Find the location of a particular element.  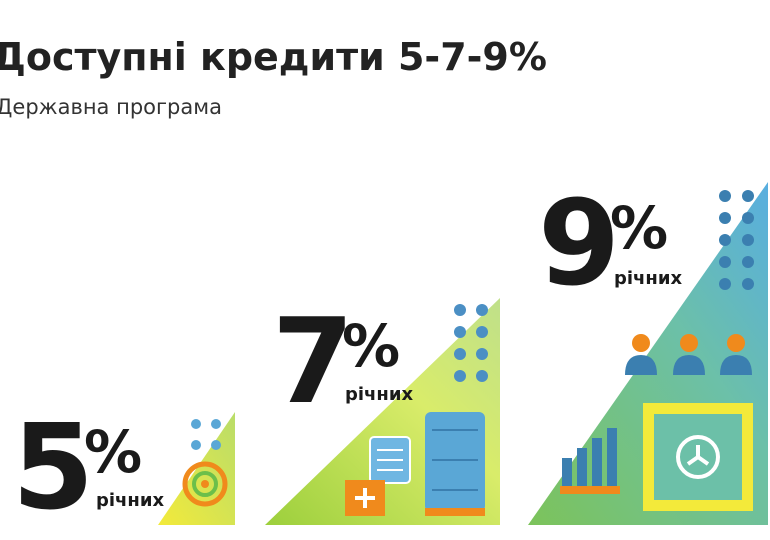

target-icon is located at coordinates (205, 484).